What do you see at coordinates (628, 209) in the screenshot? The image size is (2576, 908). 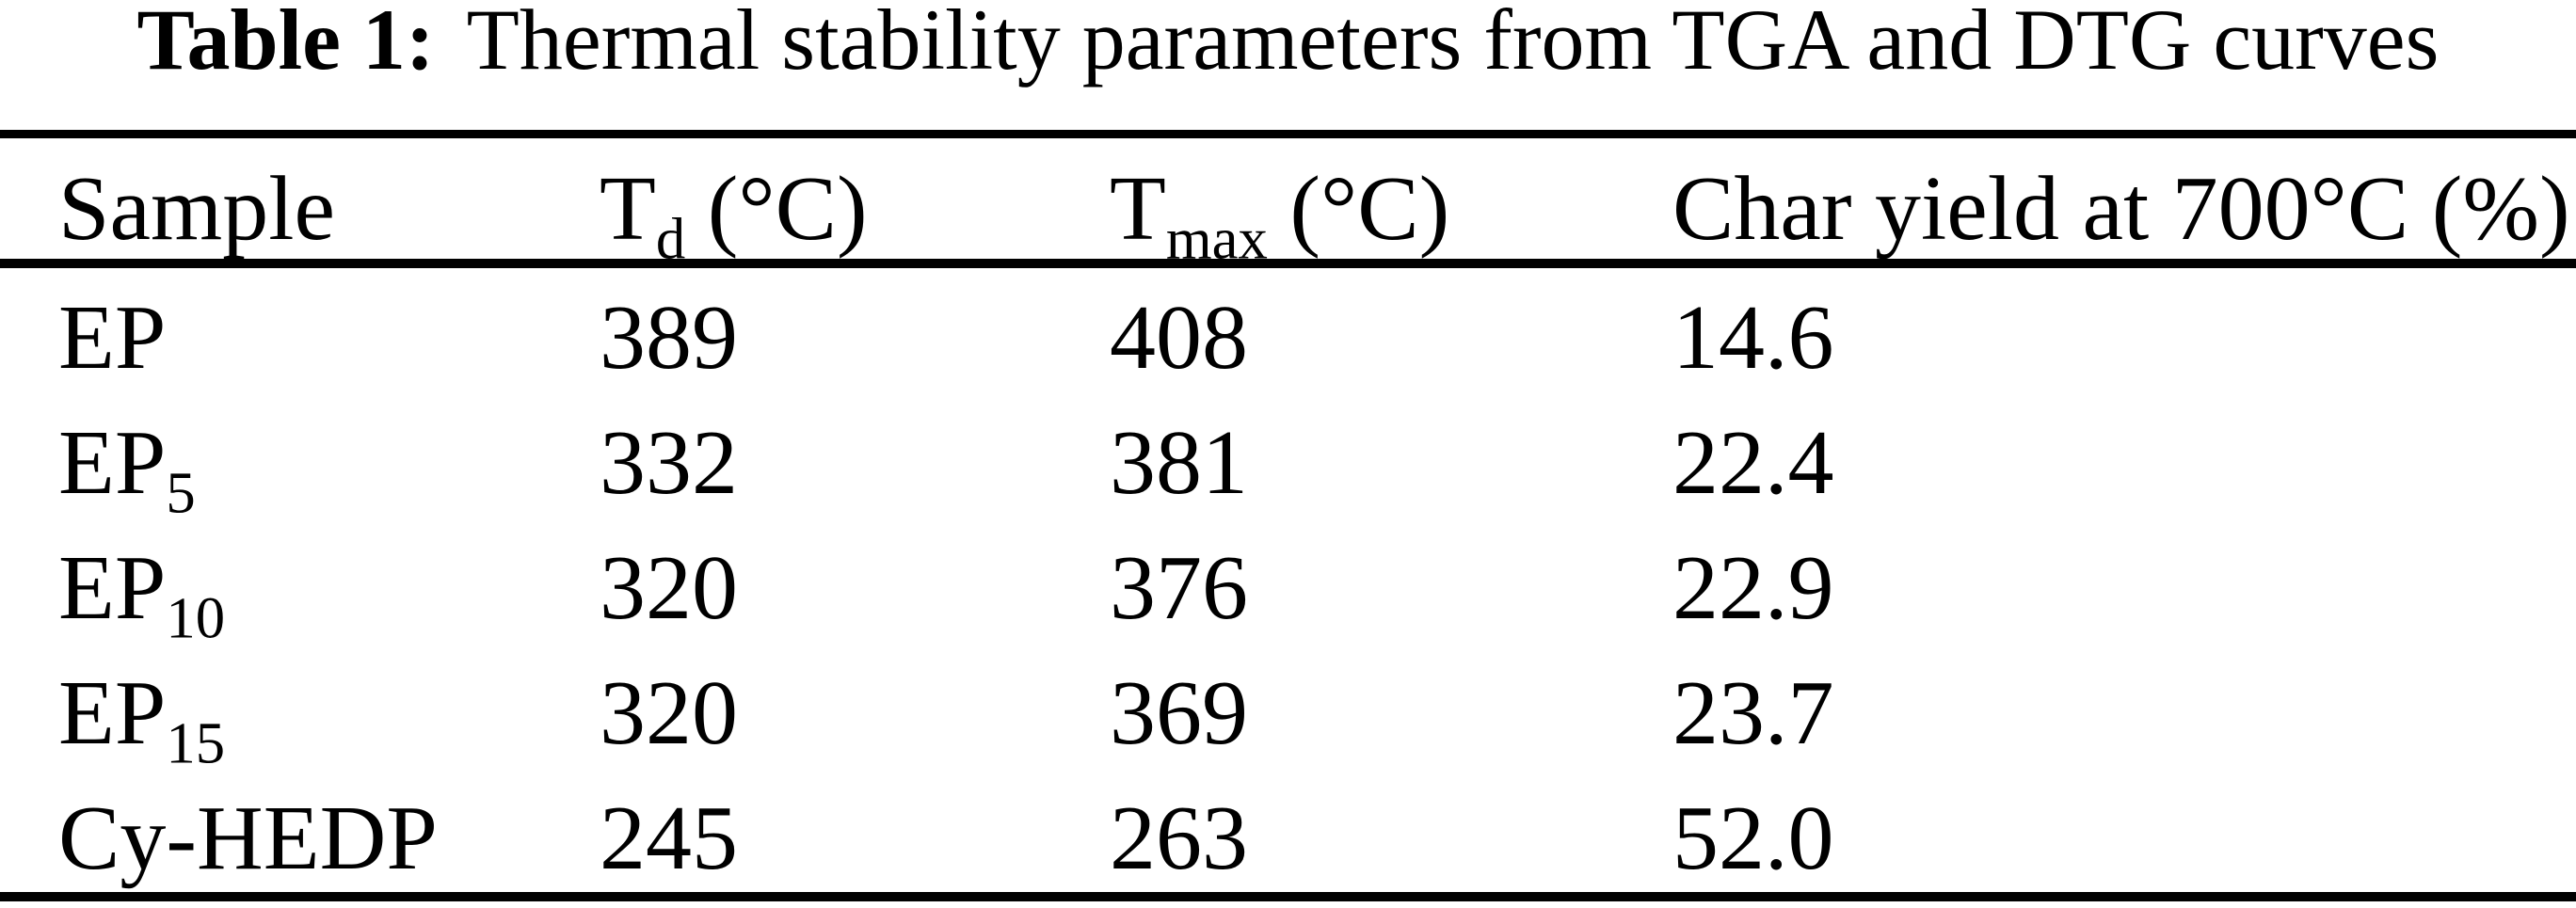 I see `col-header-td-symbol: T` at bounding box center [628, 209].